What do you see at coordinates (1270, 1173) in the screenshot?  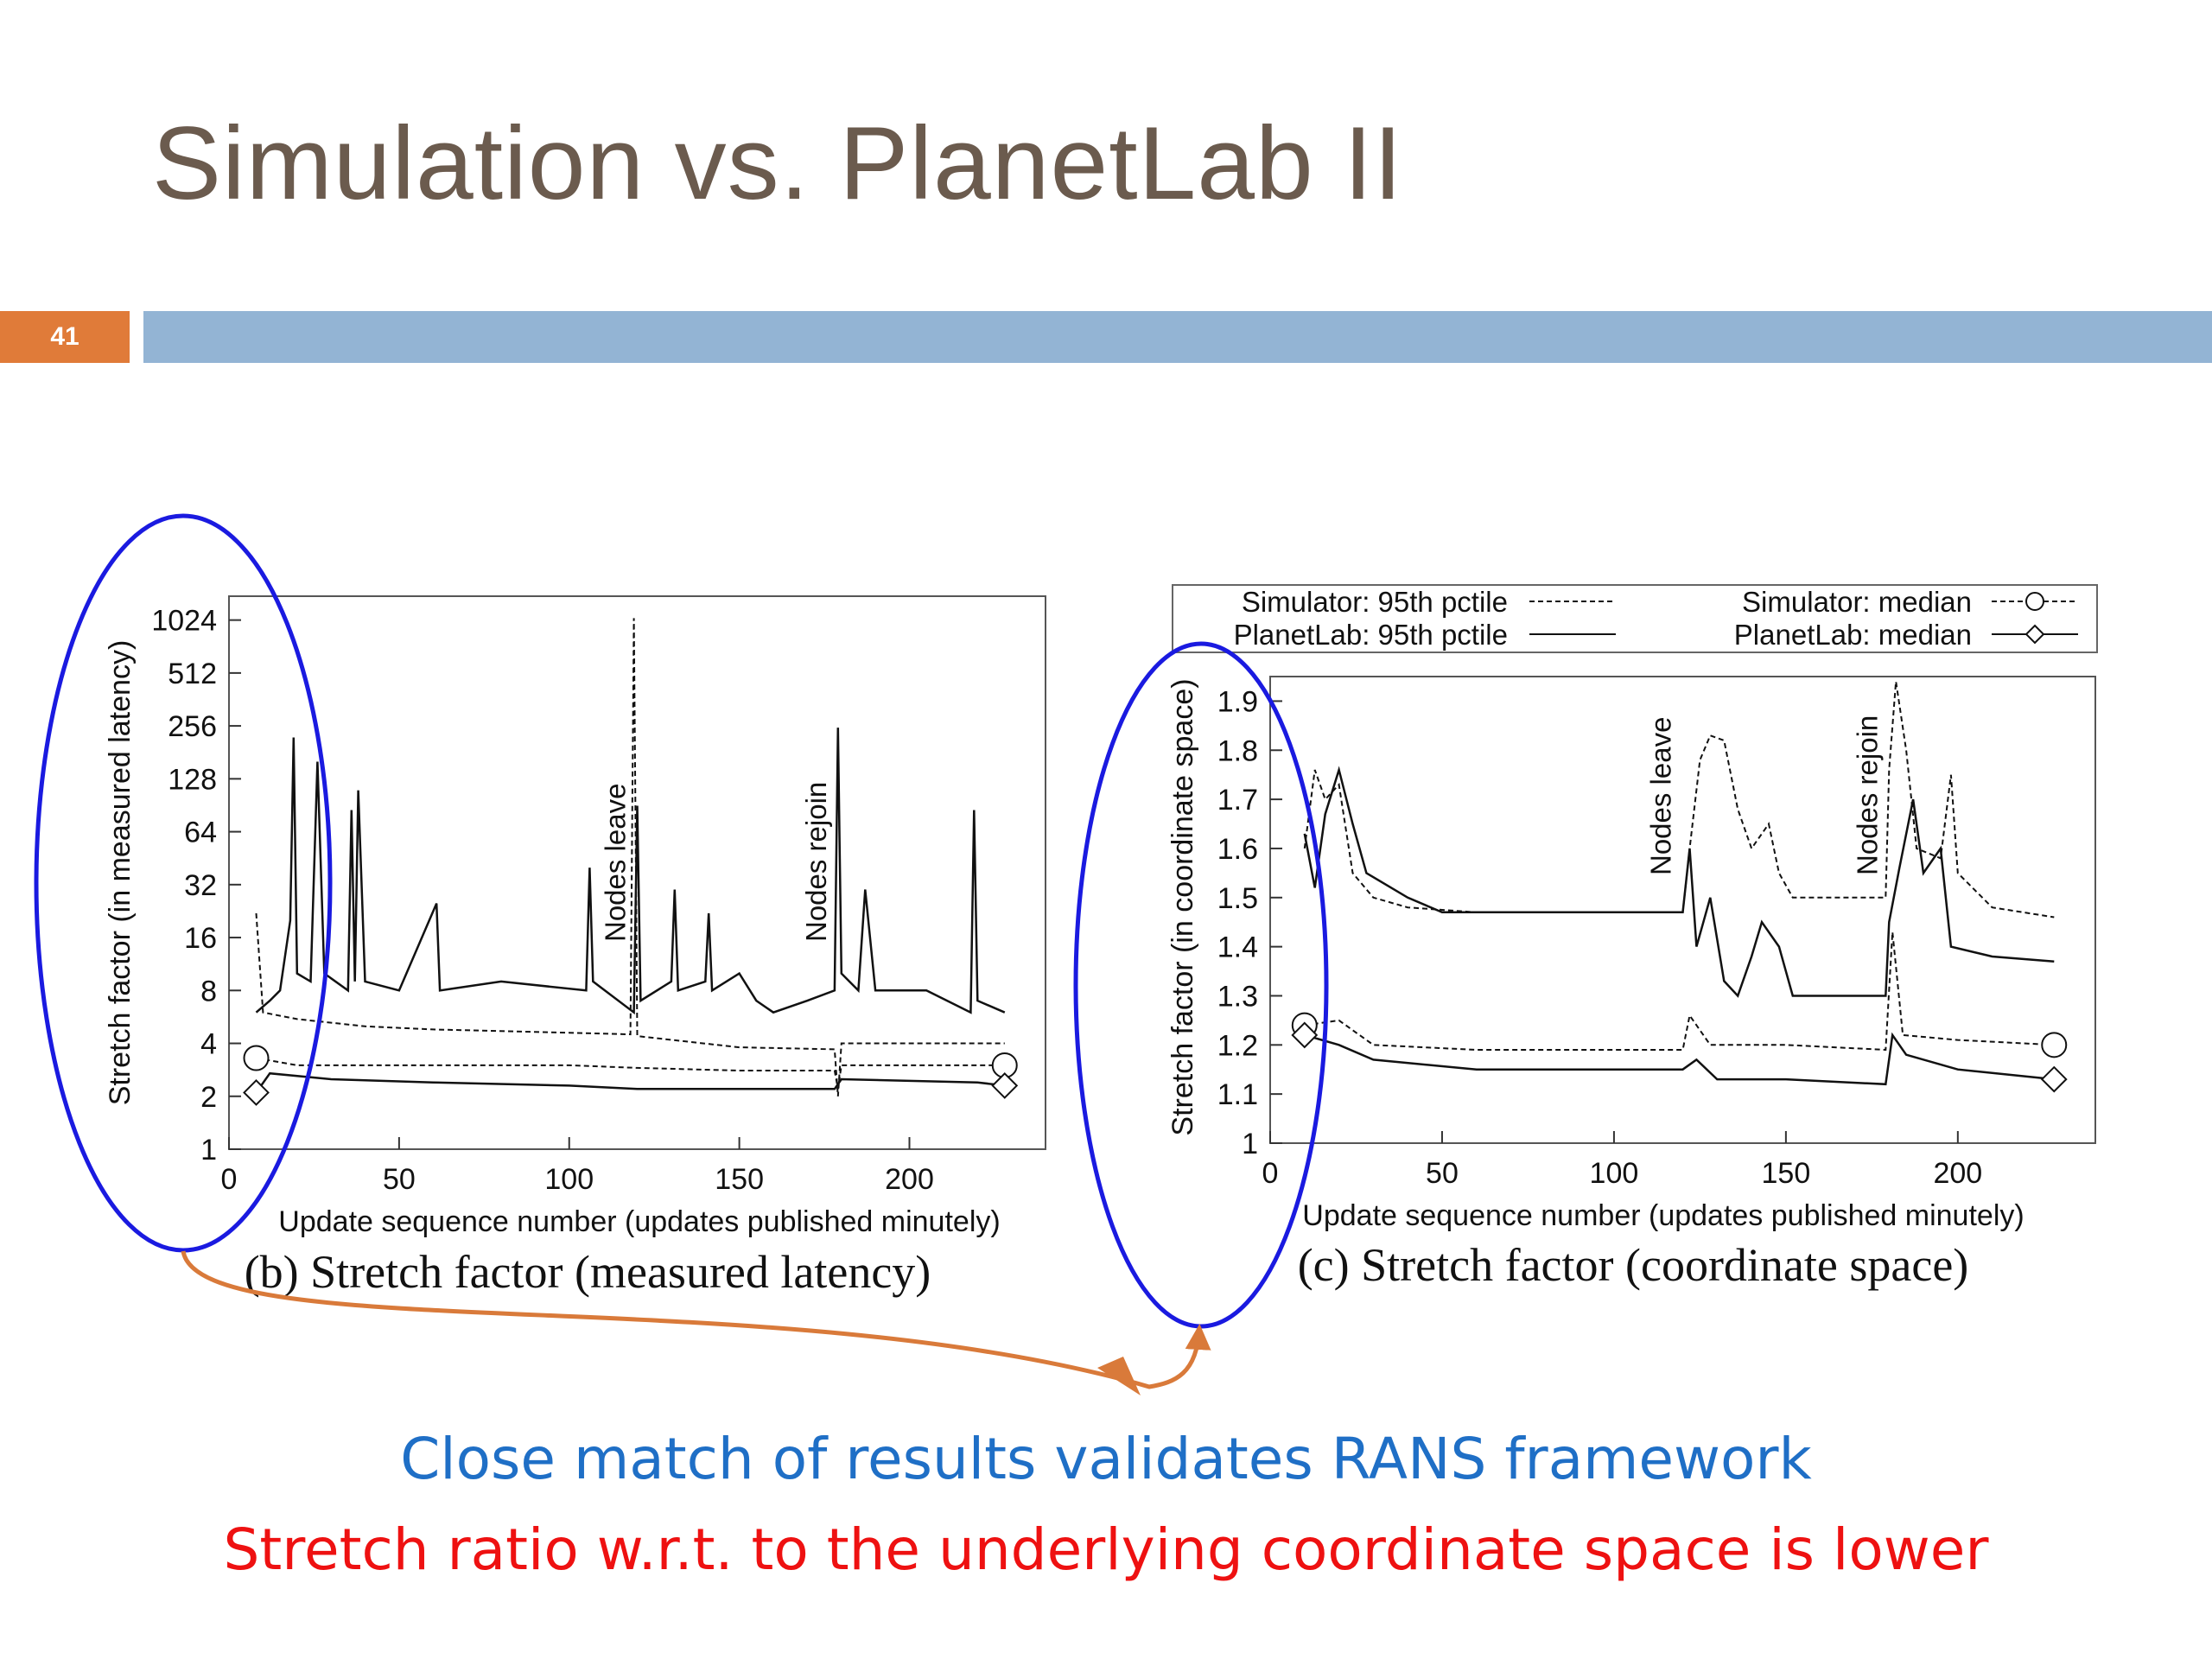 I see `chart-c-x-tick-label: 0` at bounding box center [1270, 1173].